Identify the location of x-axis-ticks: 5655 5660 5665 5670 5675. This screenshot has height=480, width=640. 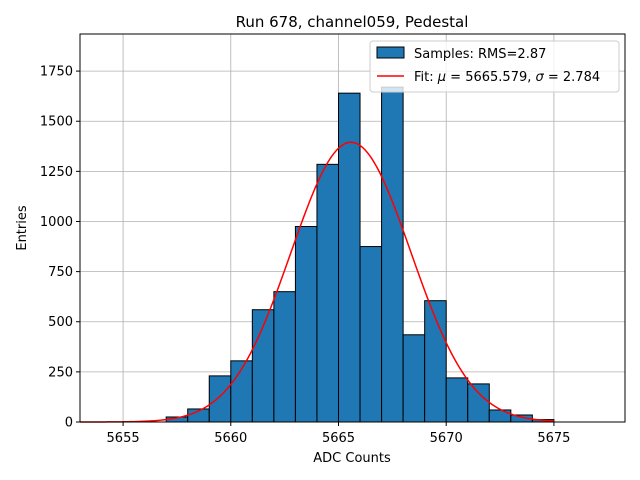
(338, 434).